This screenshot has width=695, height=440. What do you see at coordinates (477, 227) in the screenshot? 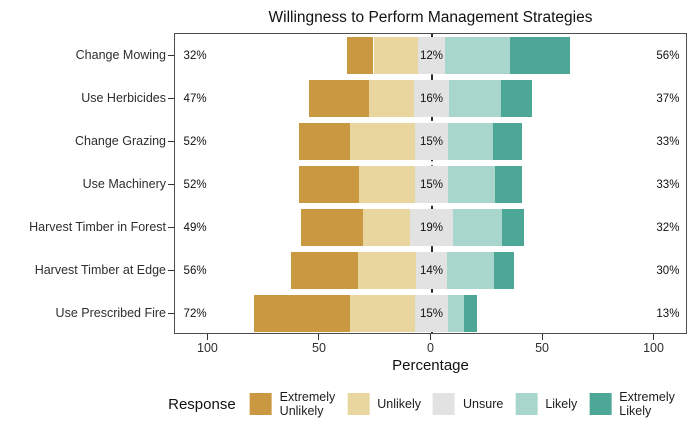
I see `bar-segment-likely-harvest-timber-in-forest` at bounding box center [477, 227].